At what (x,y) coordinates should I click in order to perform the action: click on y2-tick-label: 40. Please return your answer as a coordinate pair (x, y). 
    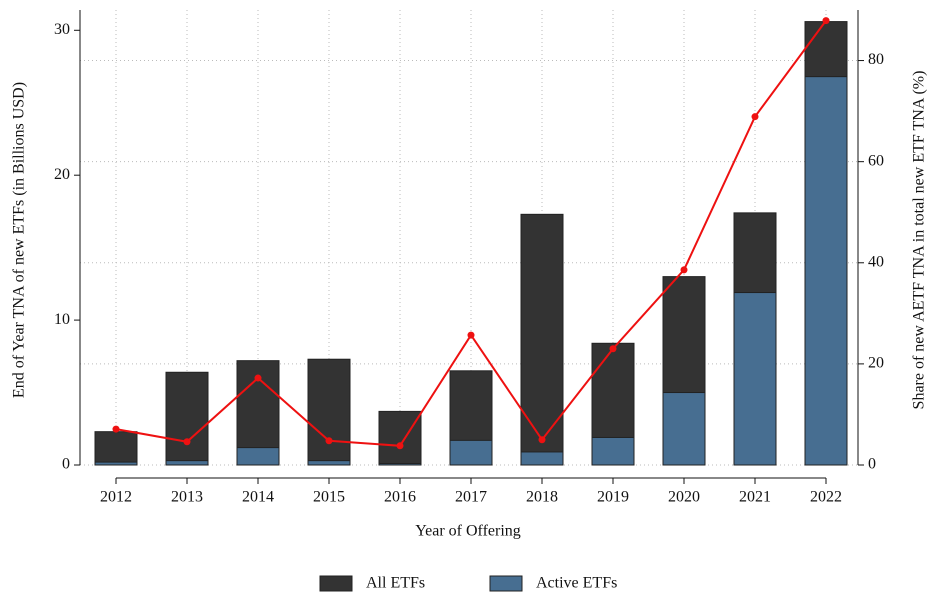
    Looking at the image, I should click on (876, 261).